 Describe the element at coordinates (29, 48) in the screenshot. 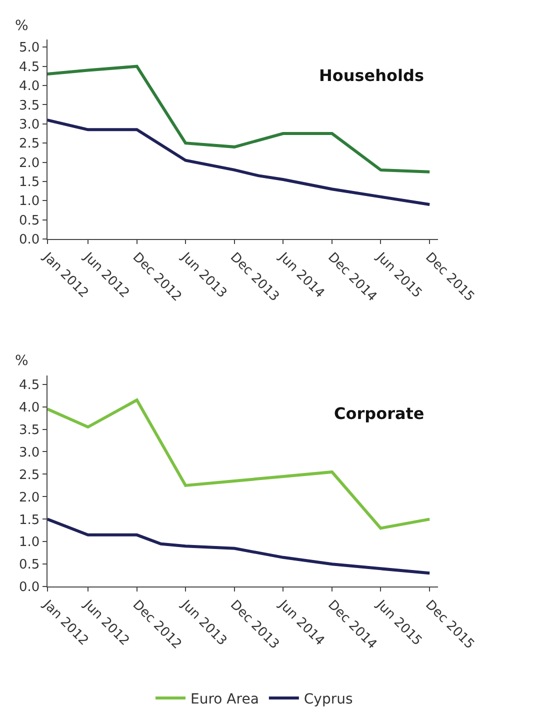

I see `y-tick-label: 5.0` at that location.